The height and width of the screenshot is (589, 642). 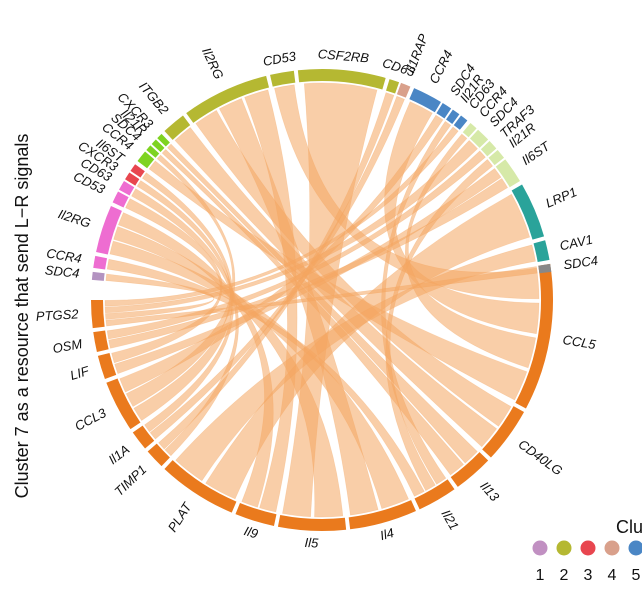 I want to click on arc-segment-ptgs2, so click(x=98, y=314).